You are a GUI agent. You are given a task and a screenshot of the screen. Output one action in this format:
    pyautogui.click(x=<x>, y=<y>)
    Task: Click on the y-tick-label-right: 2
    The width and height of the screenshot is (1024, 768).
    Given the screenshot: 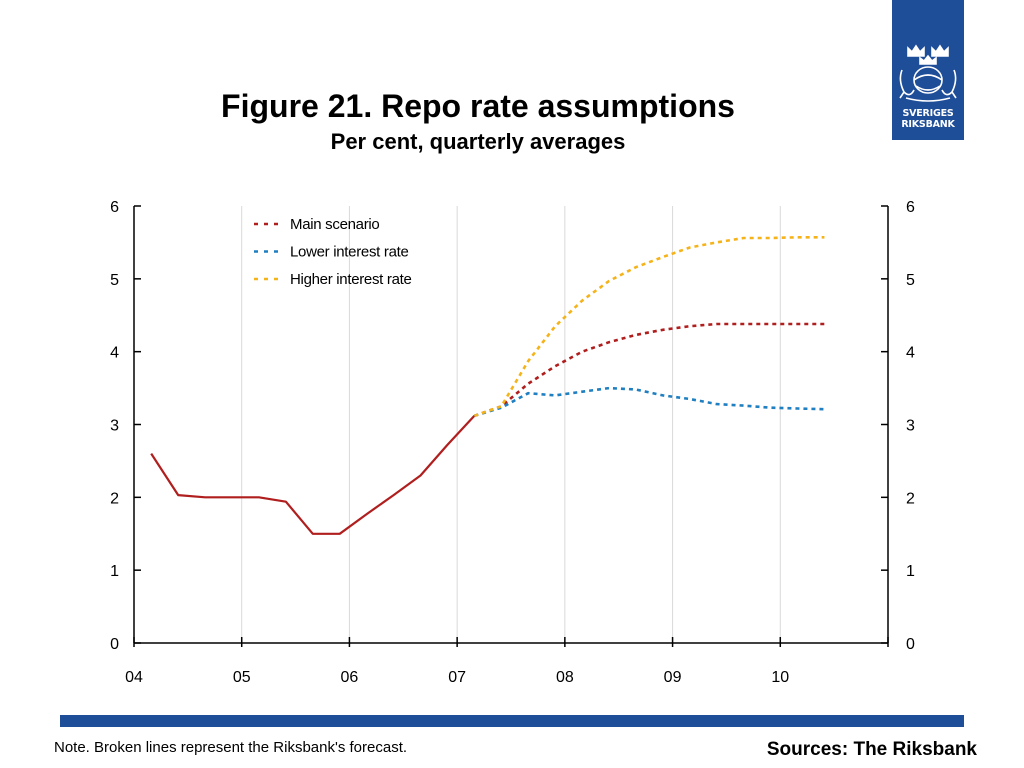 What is the action you would take?
    pyautogui.click(x=910, y=498)
    